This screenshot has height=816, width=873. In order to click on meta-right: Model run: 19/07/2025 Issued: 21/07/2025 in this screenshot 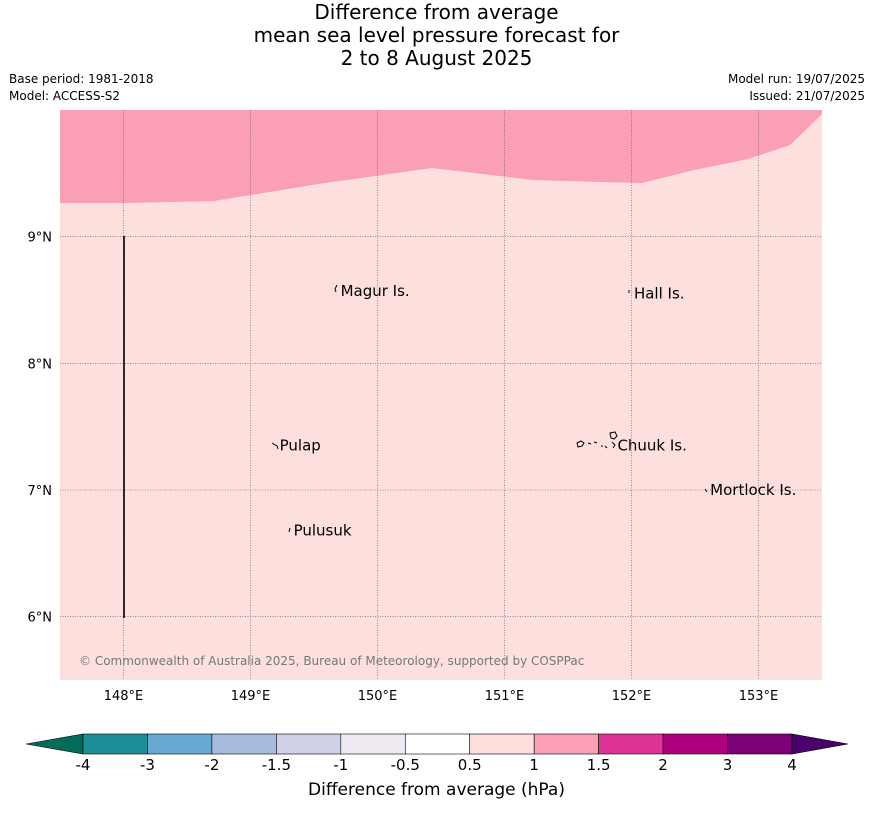, I will do `click(796, 88)`.